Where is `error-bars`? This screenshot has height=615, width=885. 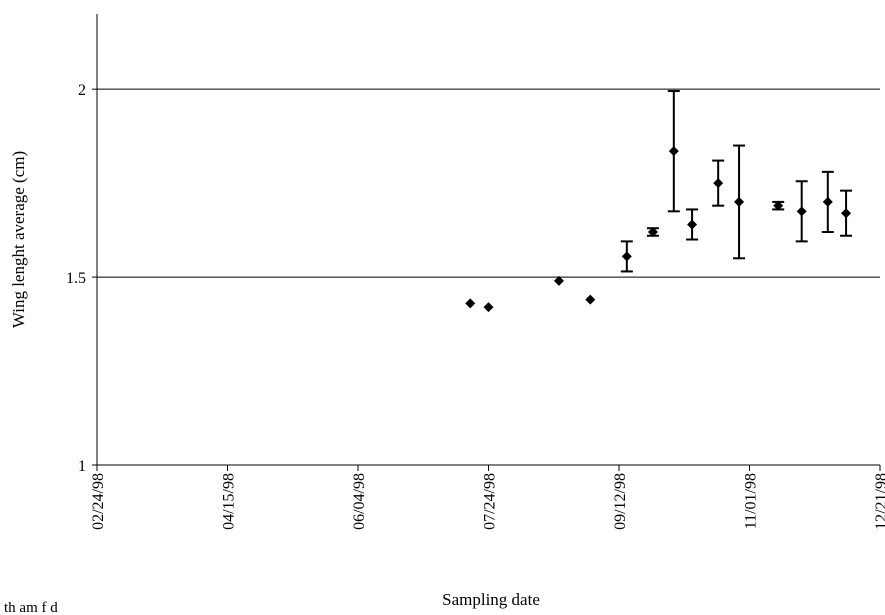
error-bars is located at coordinates (736, 181).